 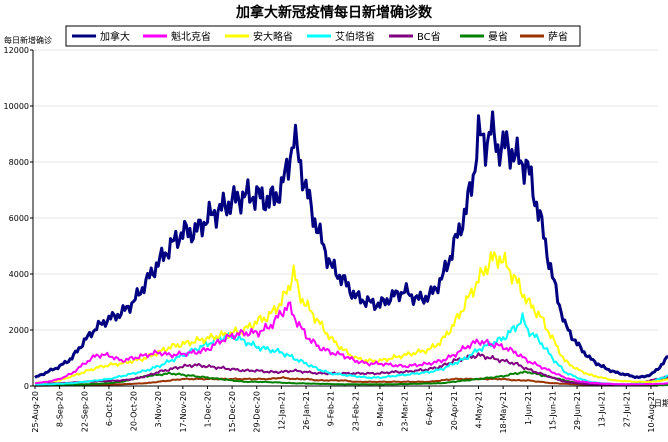 I want to click on x-tick-label: 20-Apr-21, so click(x=454, y=410).